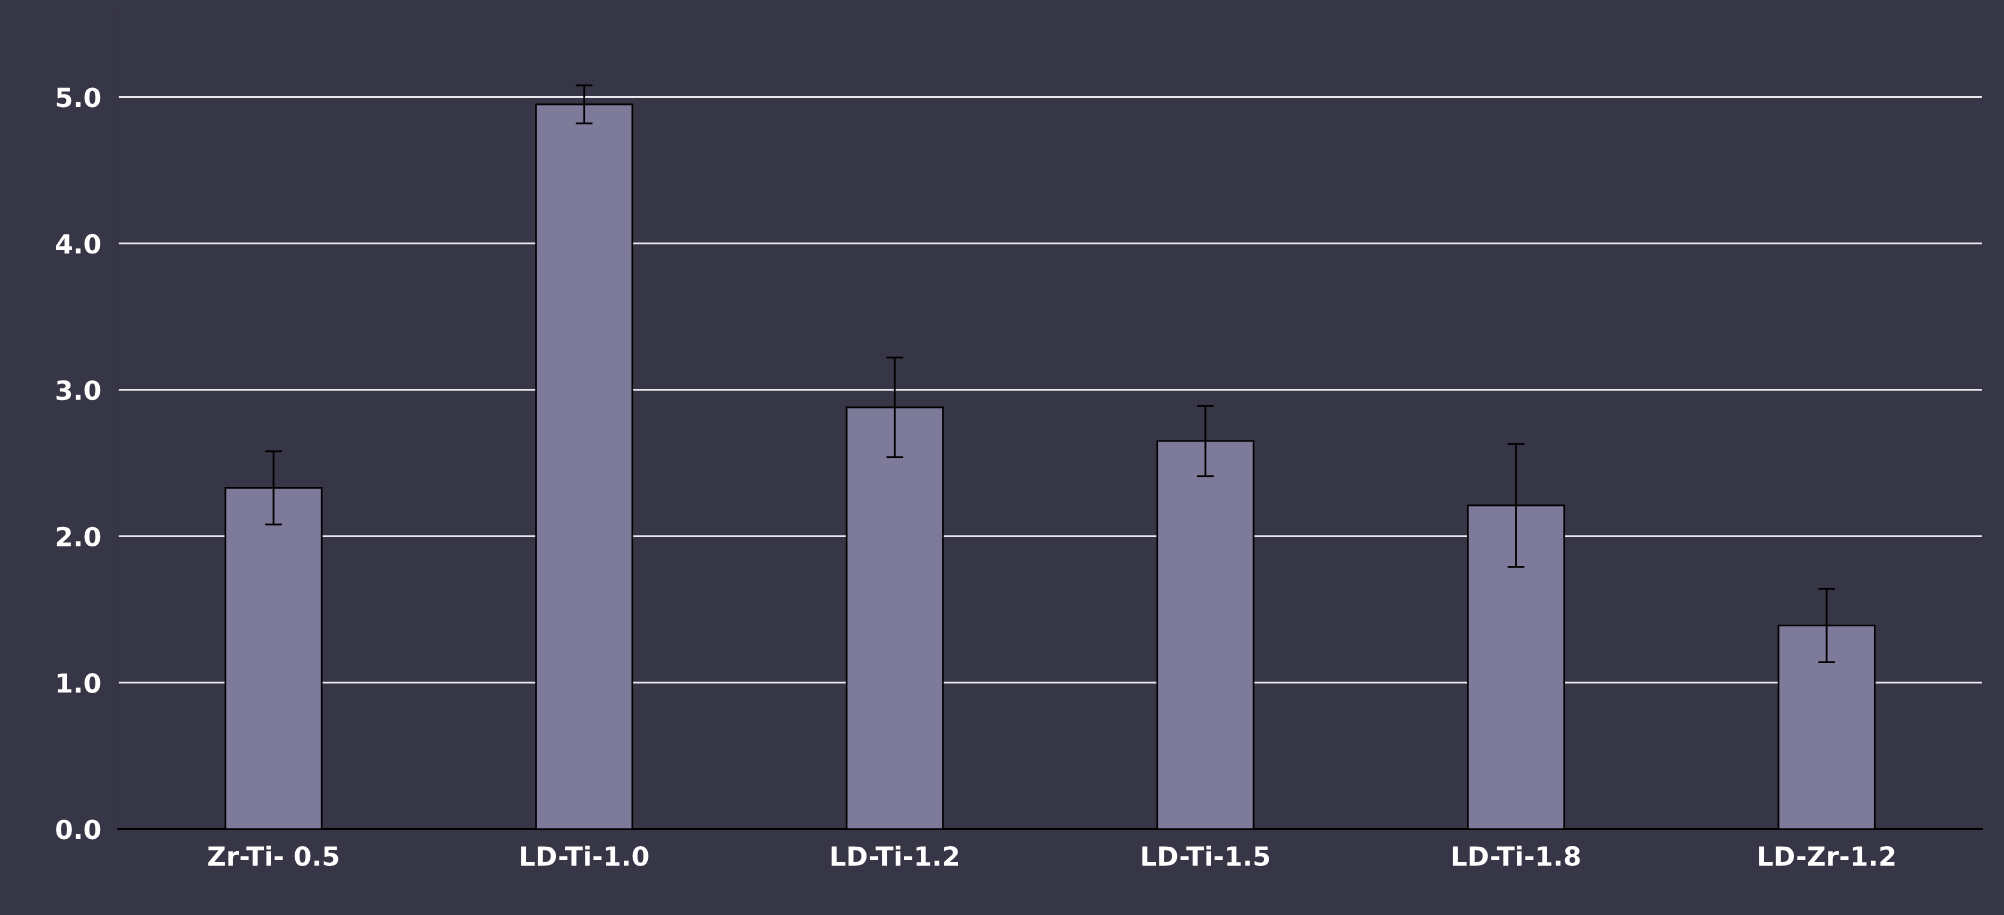 The height and width of the screenshot is (915, 2004). I want to click on x-tick-label: LD-Ti-1.2, so click(894, 855).